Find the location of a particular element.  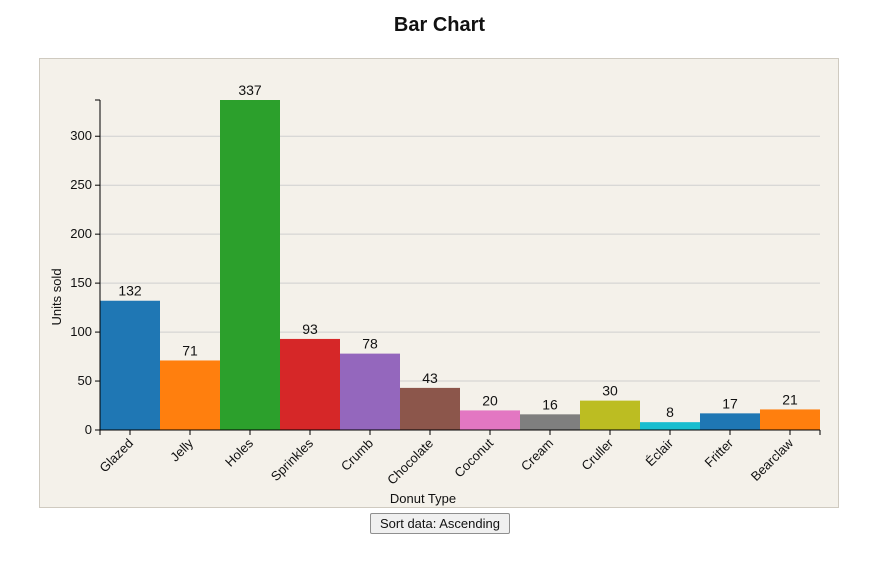

bar-value-label: 8 is located at coordinates (670, 412).